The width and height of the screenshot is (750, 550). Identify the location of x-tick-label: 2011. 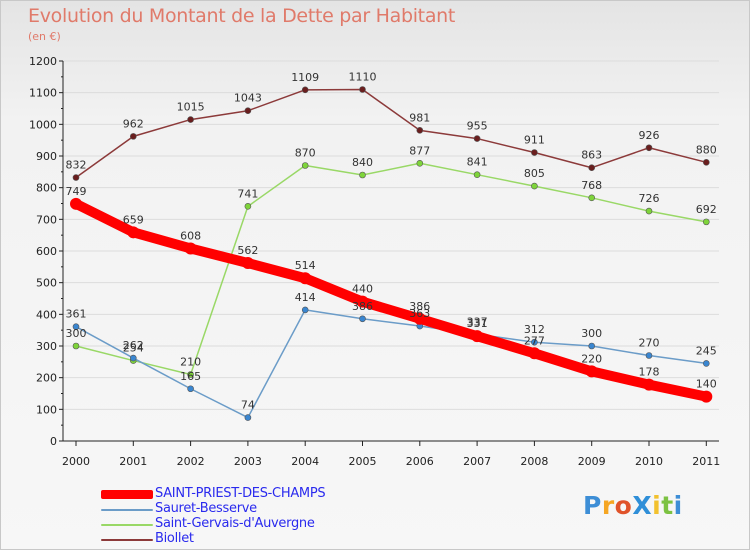
(706, 461).